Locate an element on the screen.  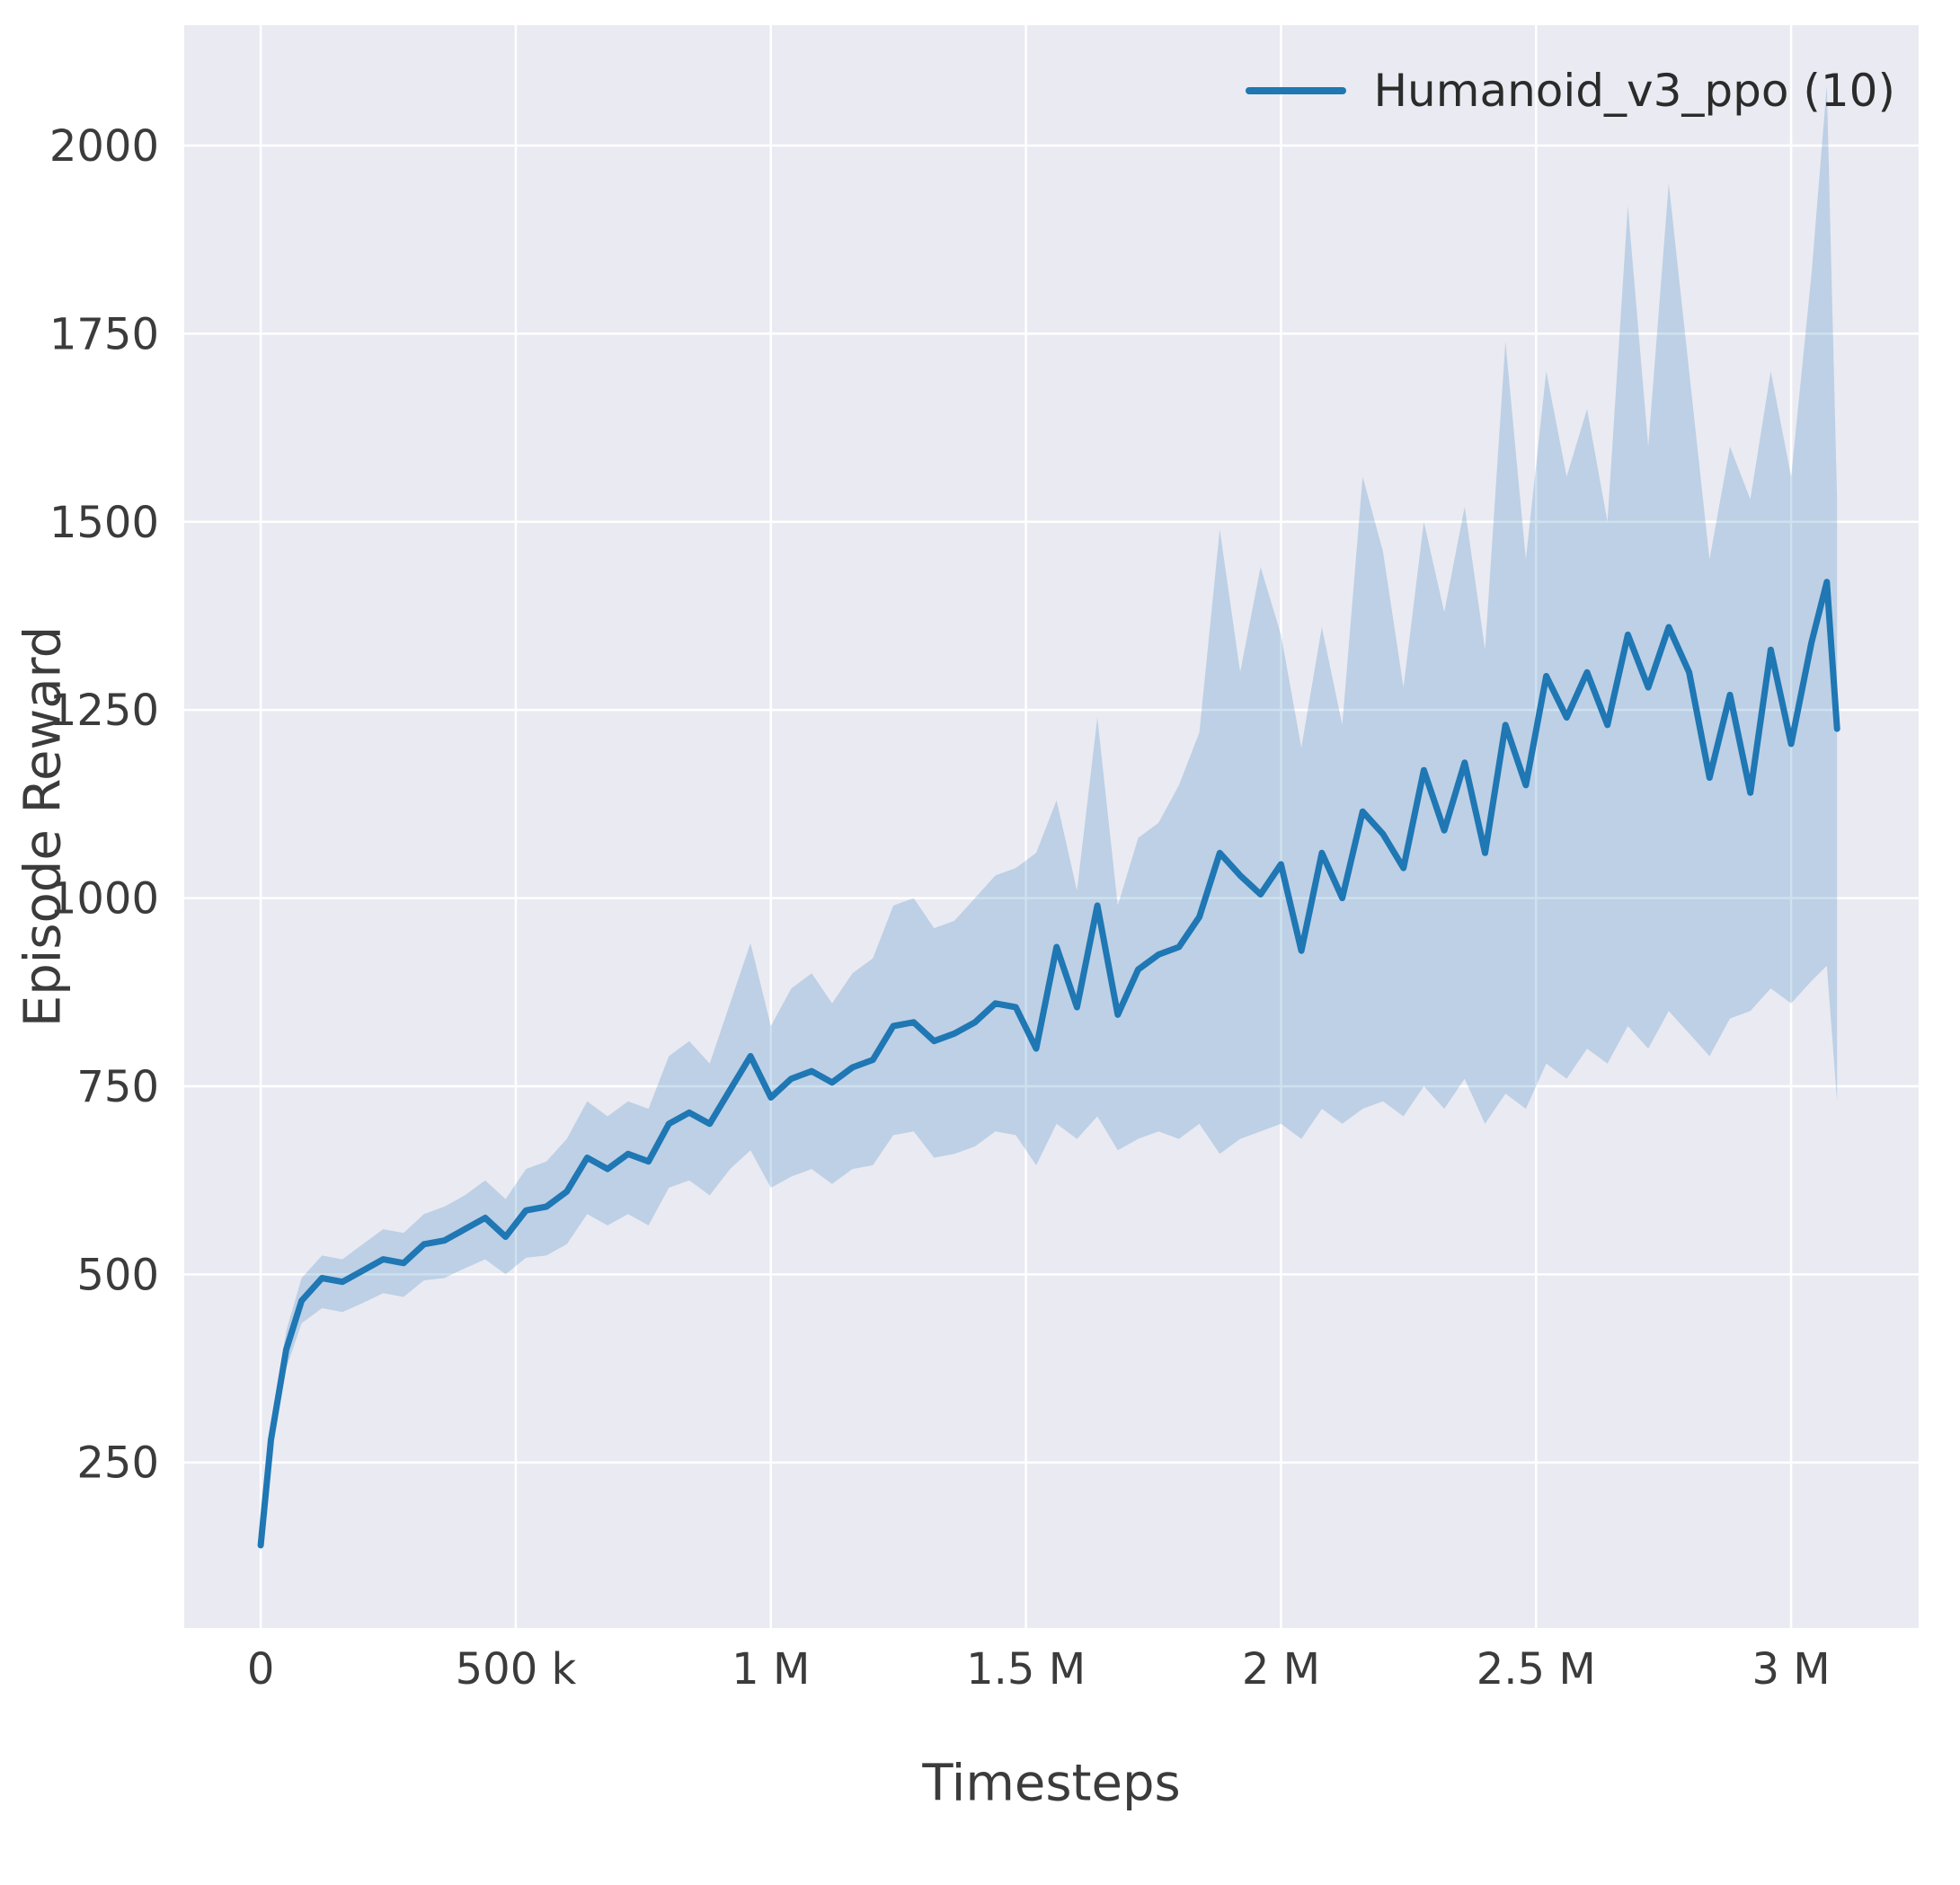
y-tick-label: 250 is located at coordinates (118, 1463).